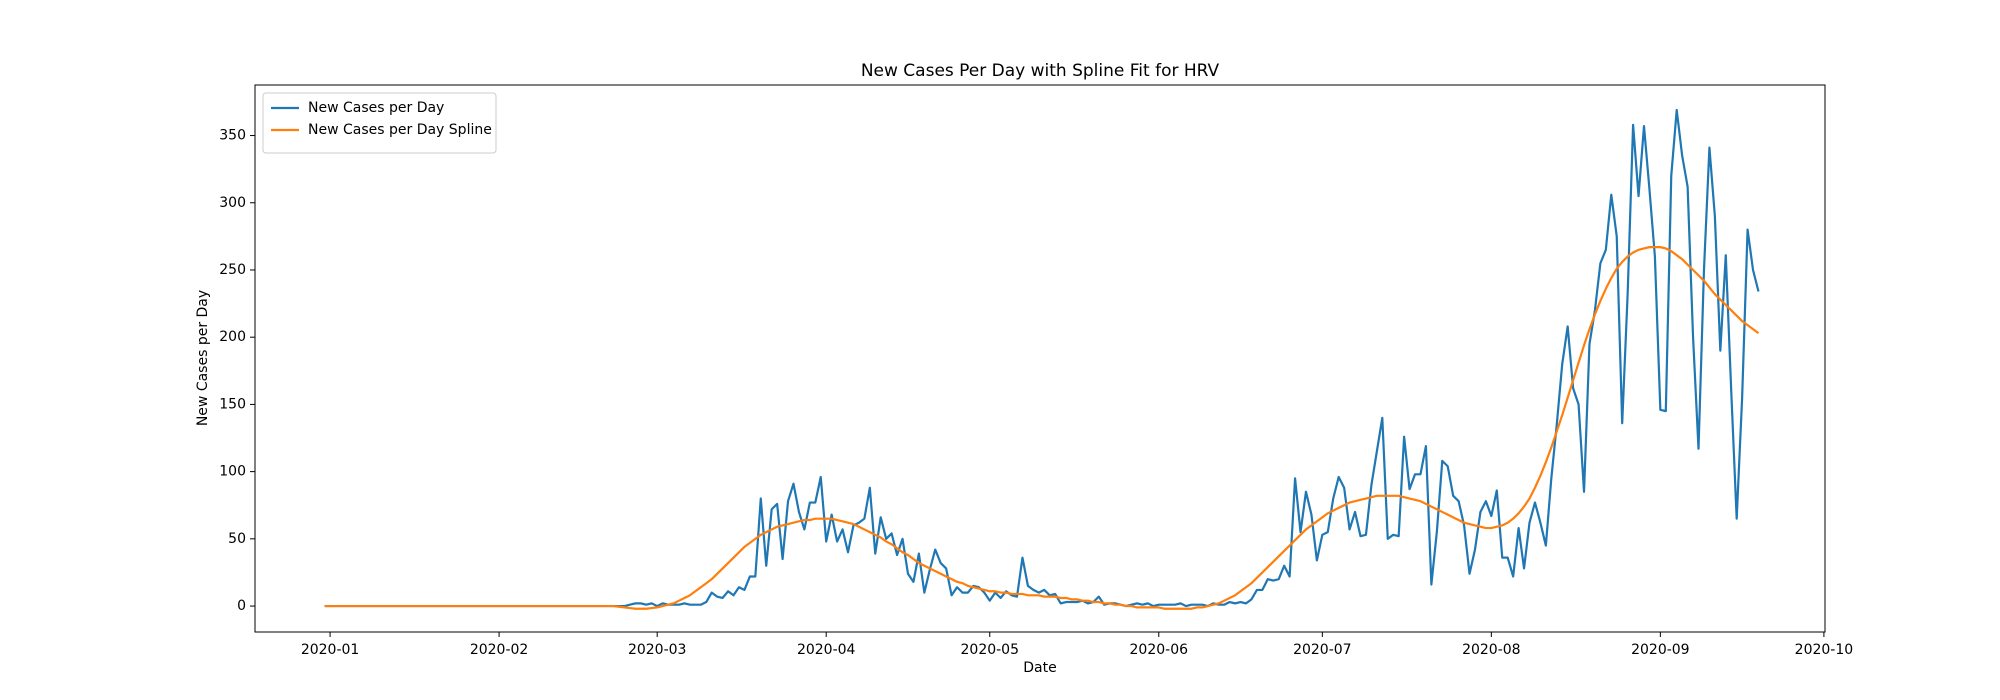 The height and width of the screenshot is (700, 2000). I want to click on legend-box, so click(379, 123).